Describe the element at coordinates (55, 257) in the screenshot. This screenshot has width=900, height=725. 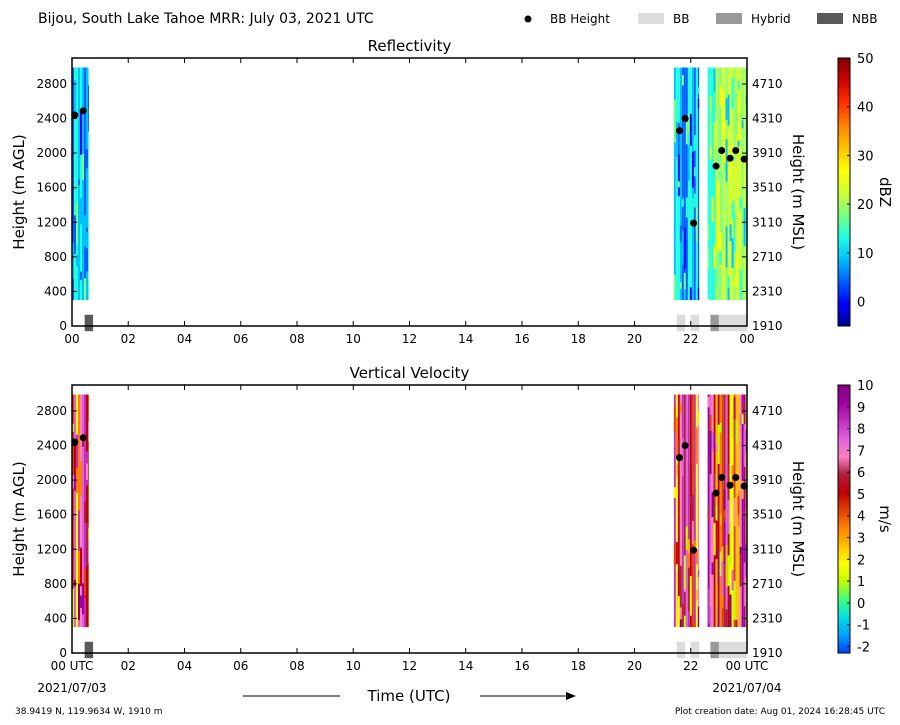
I see `y-tick-label: 800` at that location.